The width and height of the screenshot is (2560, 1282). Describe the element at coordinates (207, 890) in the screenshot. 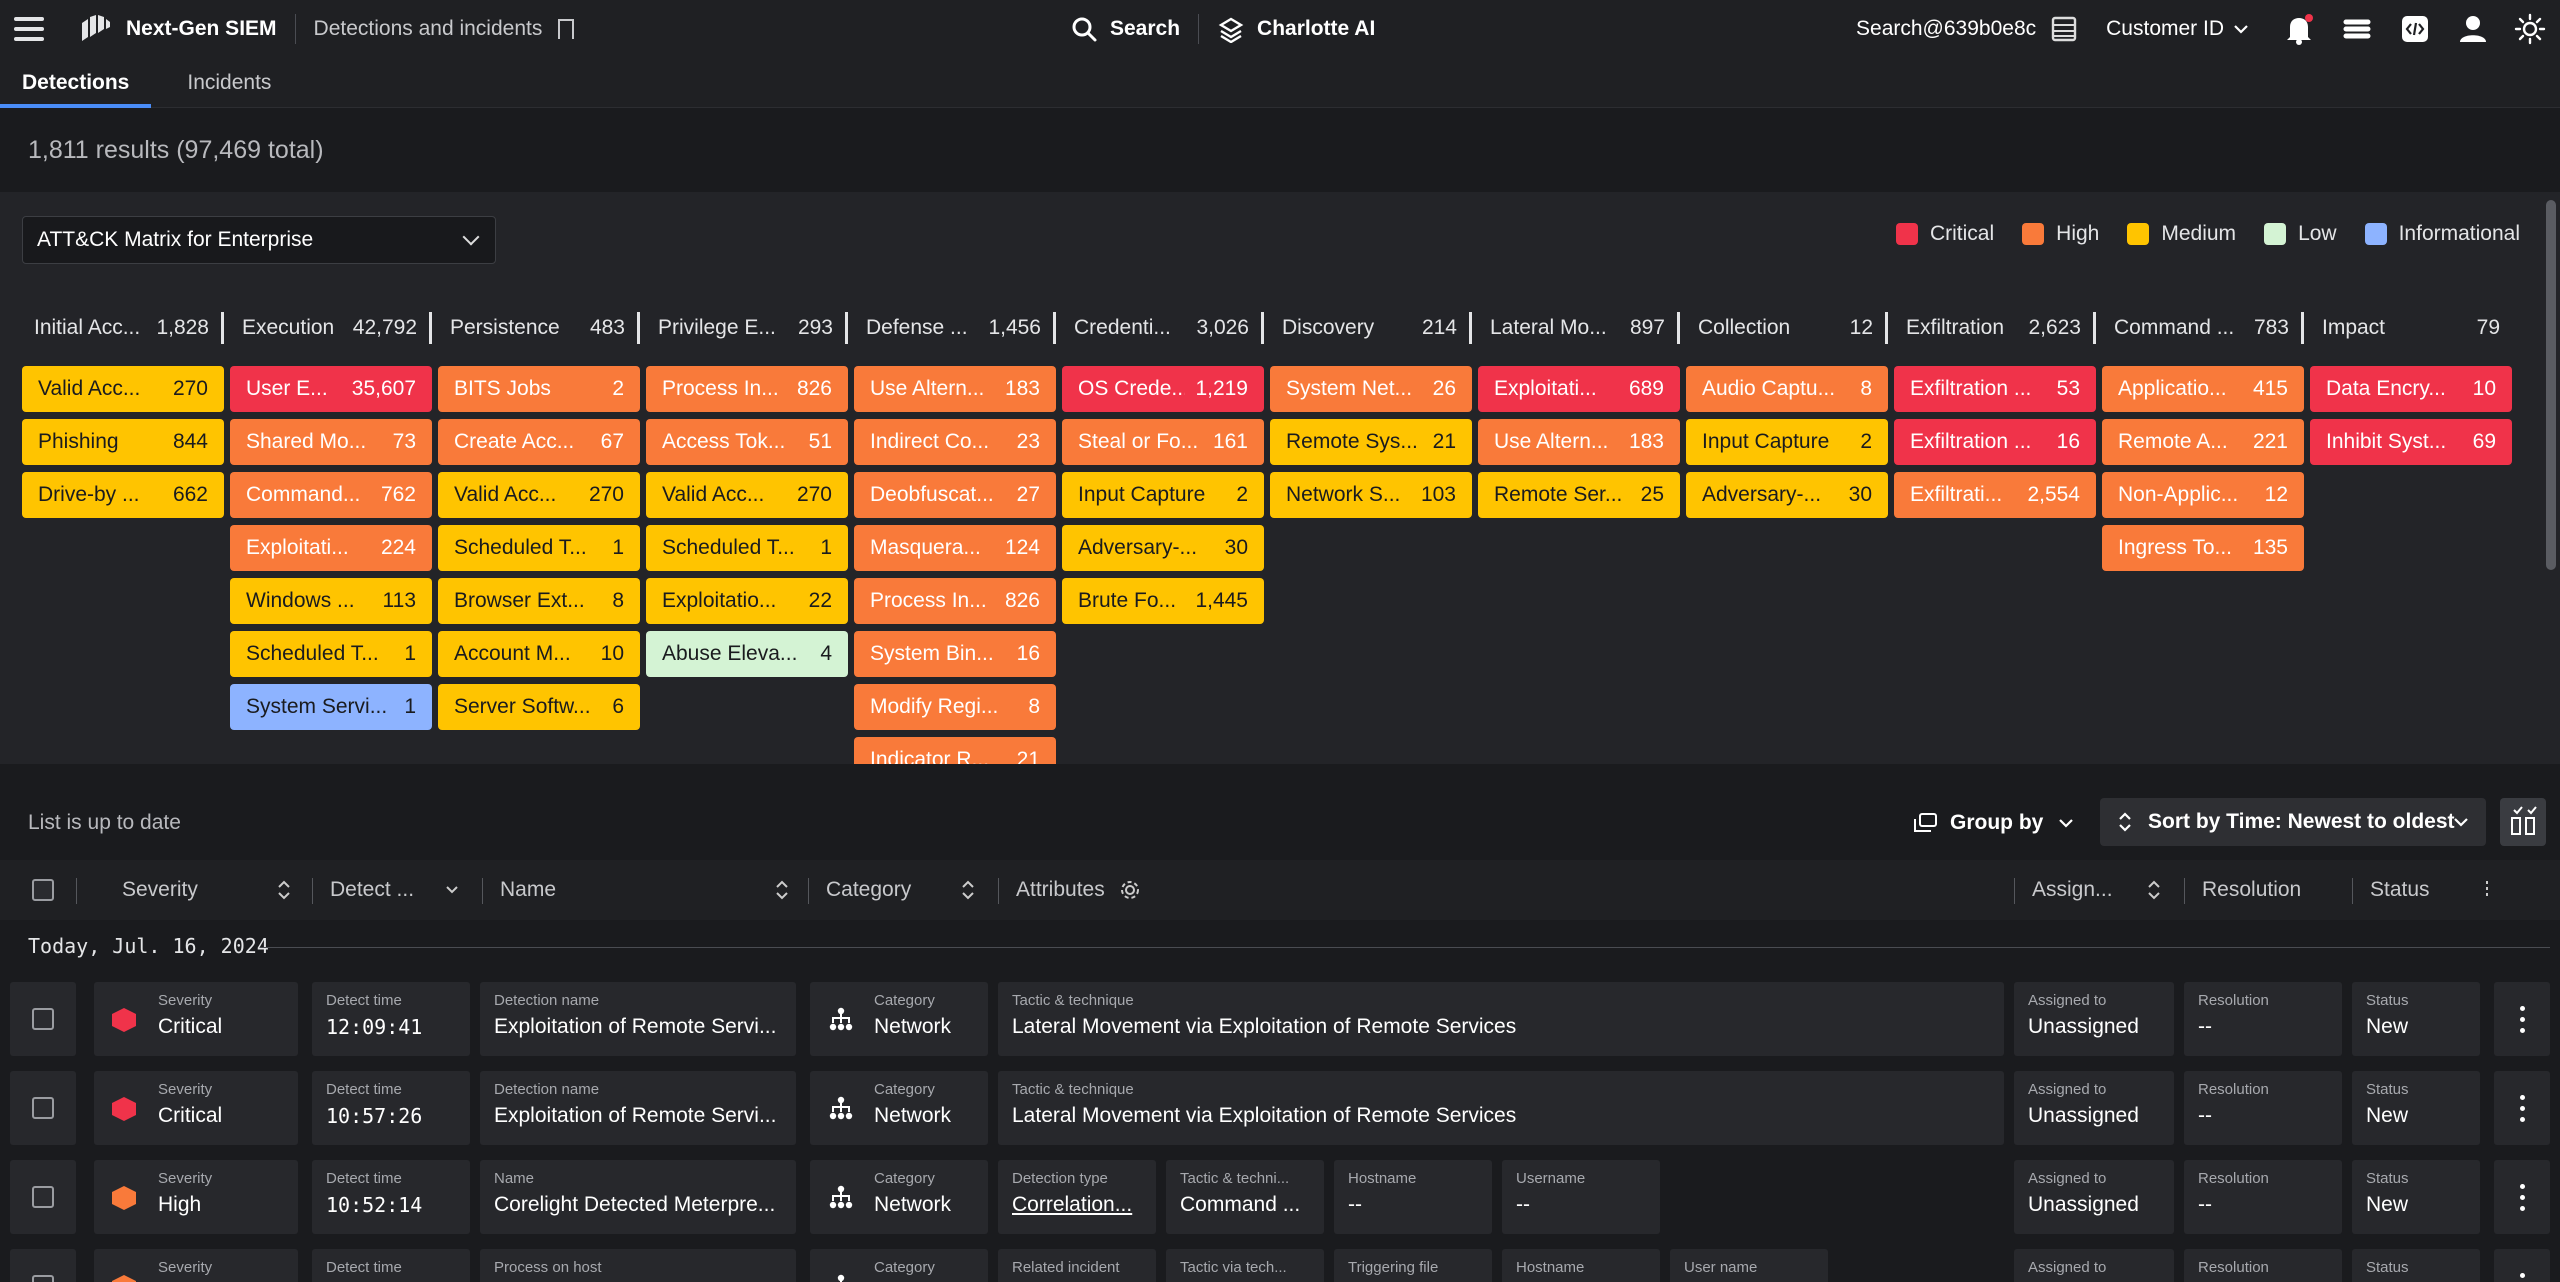

I see `col-severity: Severity` at that location.